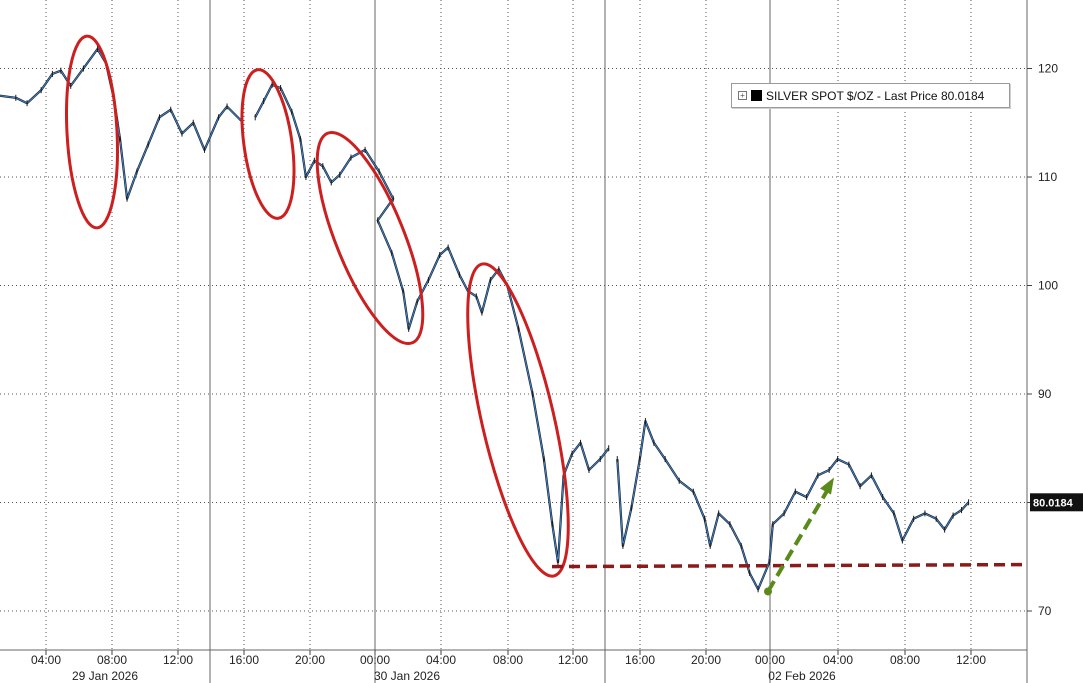 This screenshot has height=683, width=1083. I want to click on y-tick-label: 100, so click(1048, 286).